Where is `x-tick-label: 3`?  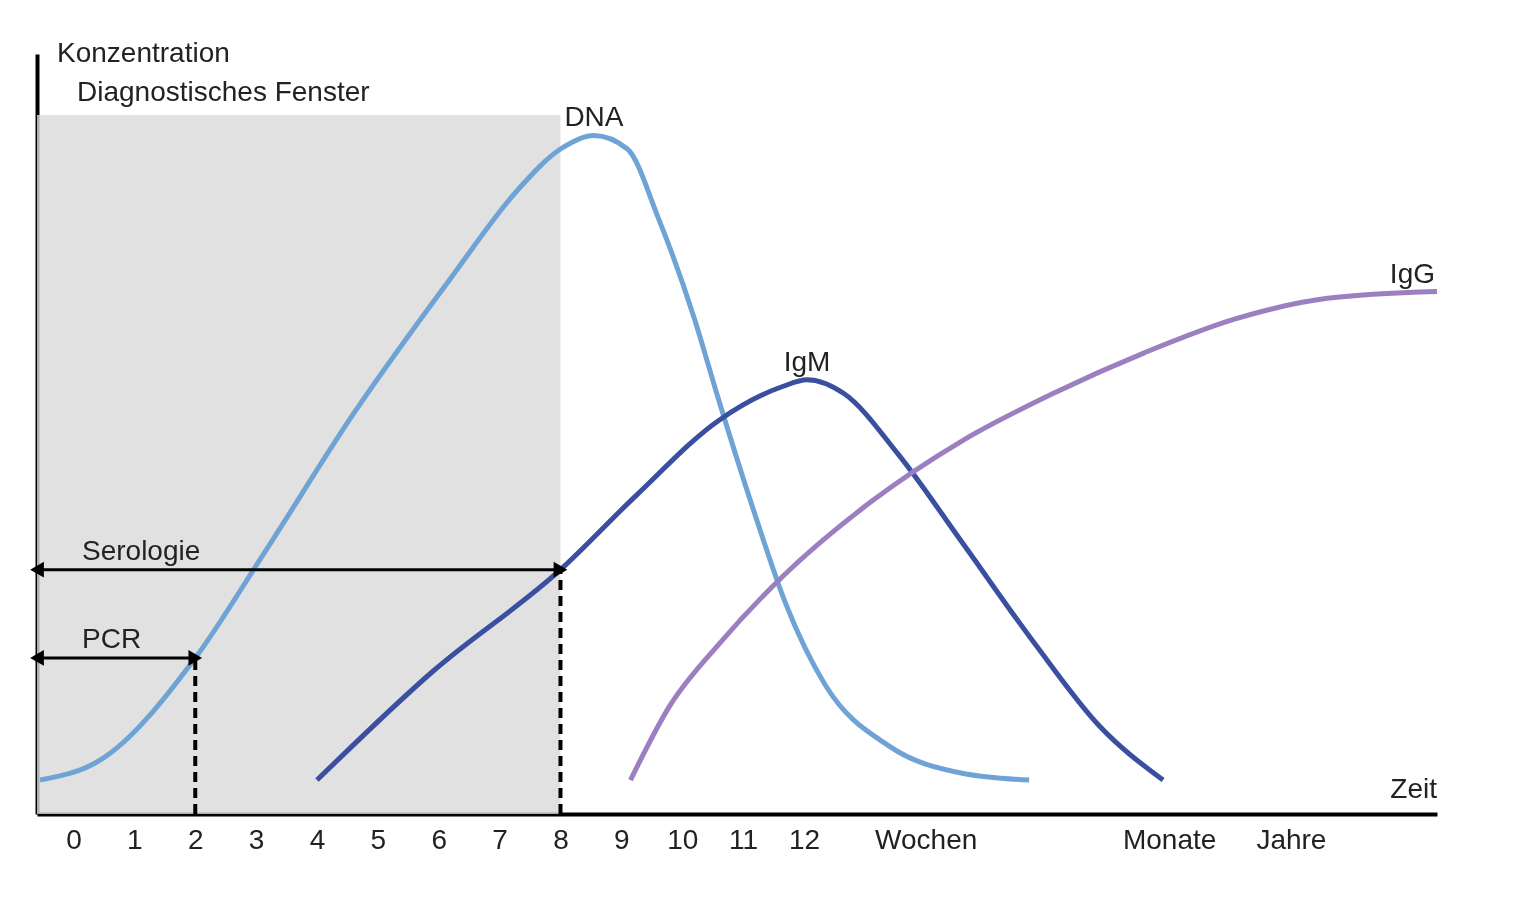
x-tick-label: 3 is located at coordinates (256, 839).